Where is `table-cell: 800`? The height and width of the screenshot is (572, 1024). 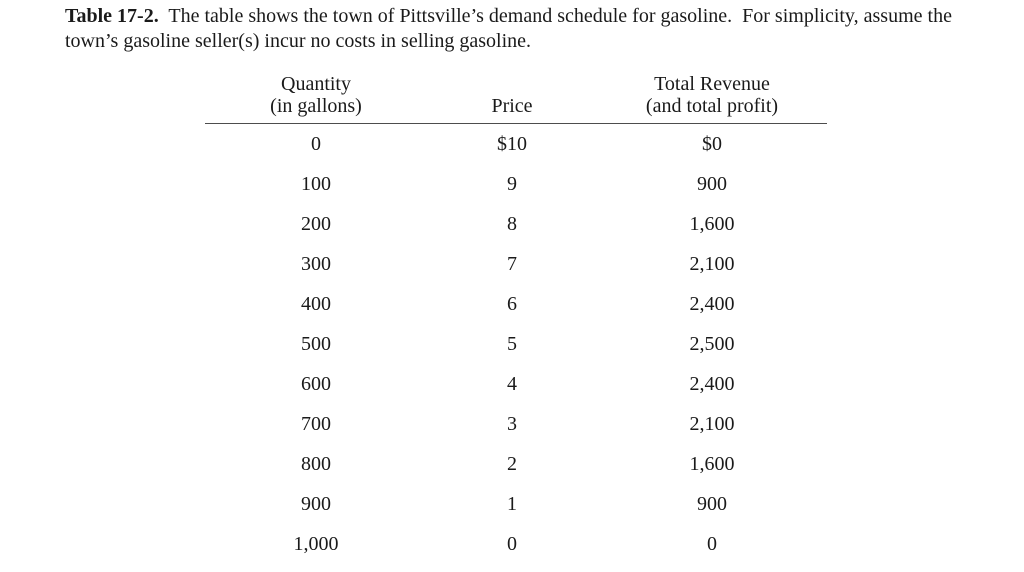
table-cell: 800 is located at coordinates (316, 463).